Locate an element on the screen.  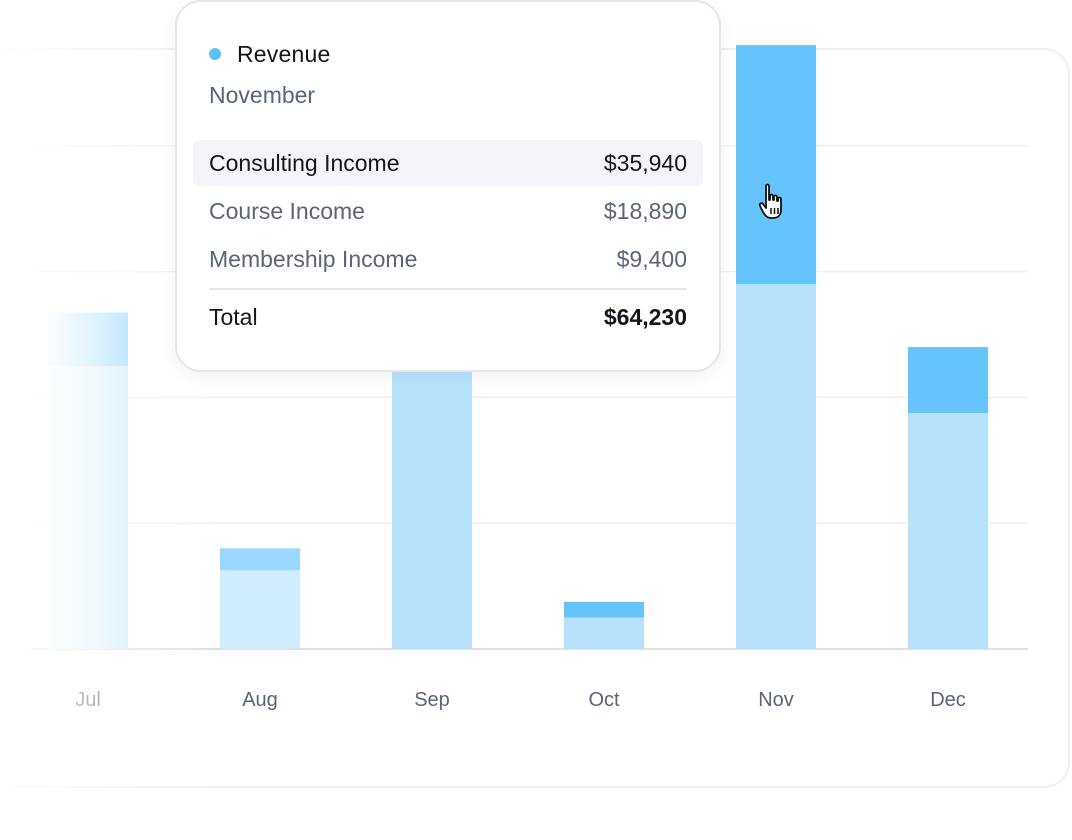
tooltip-row-label: Membership Income is located at coordinates (313, 258).